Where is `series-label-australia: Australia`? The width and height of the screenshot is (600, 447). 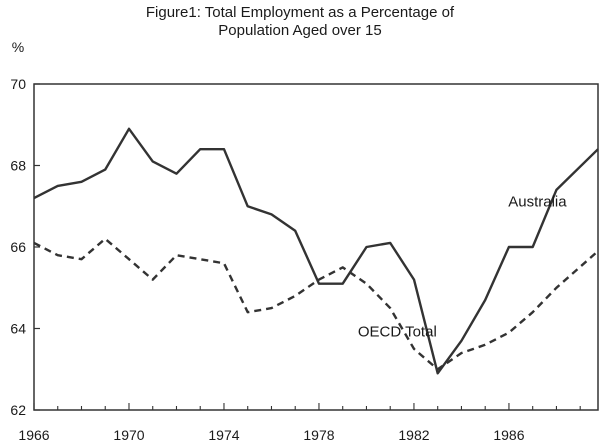
series-label-australia: Australia is located at coordinates (537, 201).